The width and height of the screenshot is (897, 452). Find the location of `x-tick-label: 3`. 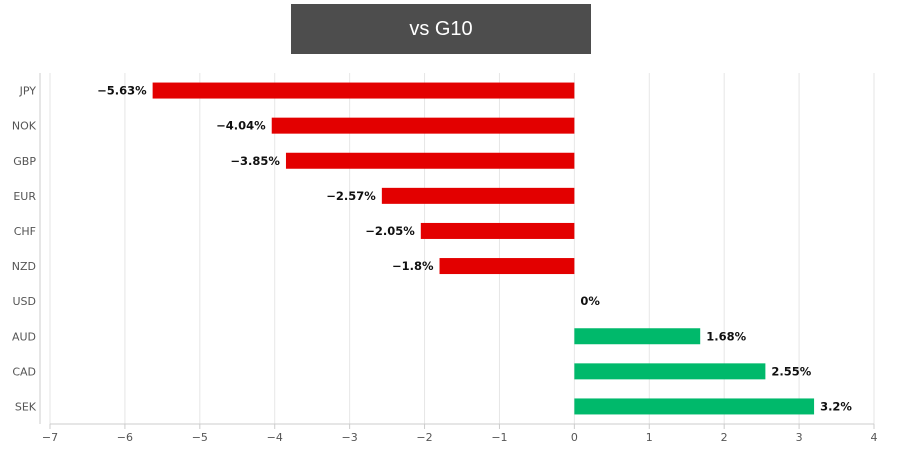

x-tick-label: 3 is located at coordinates (799, 437).